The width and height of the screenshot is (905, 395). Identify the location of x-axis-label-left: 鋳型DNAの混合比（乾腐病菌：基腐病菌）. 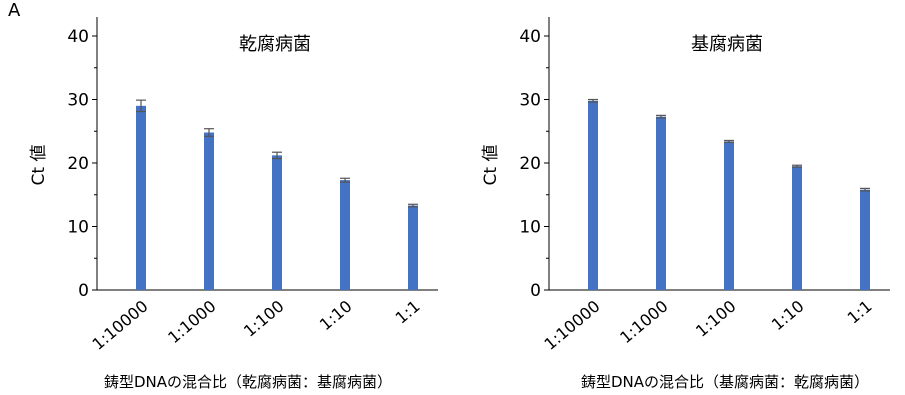
(248, 382).